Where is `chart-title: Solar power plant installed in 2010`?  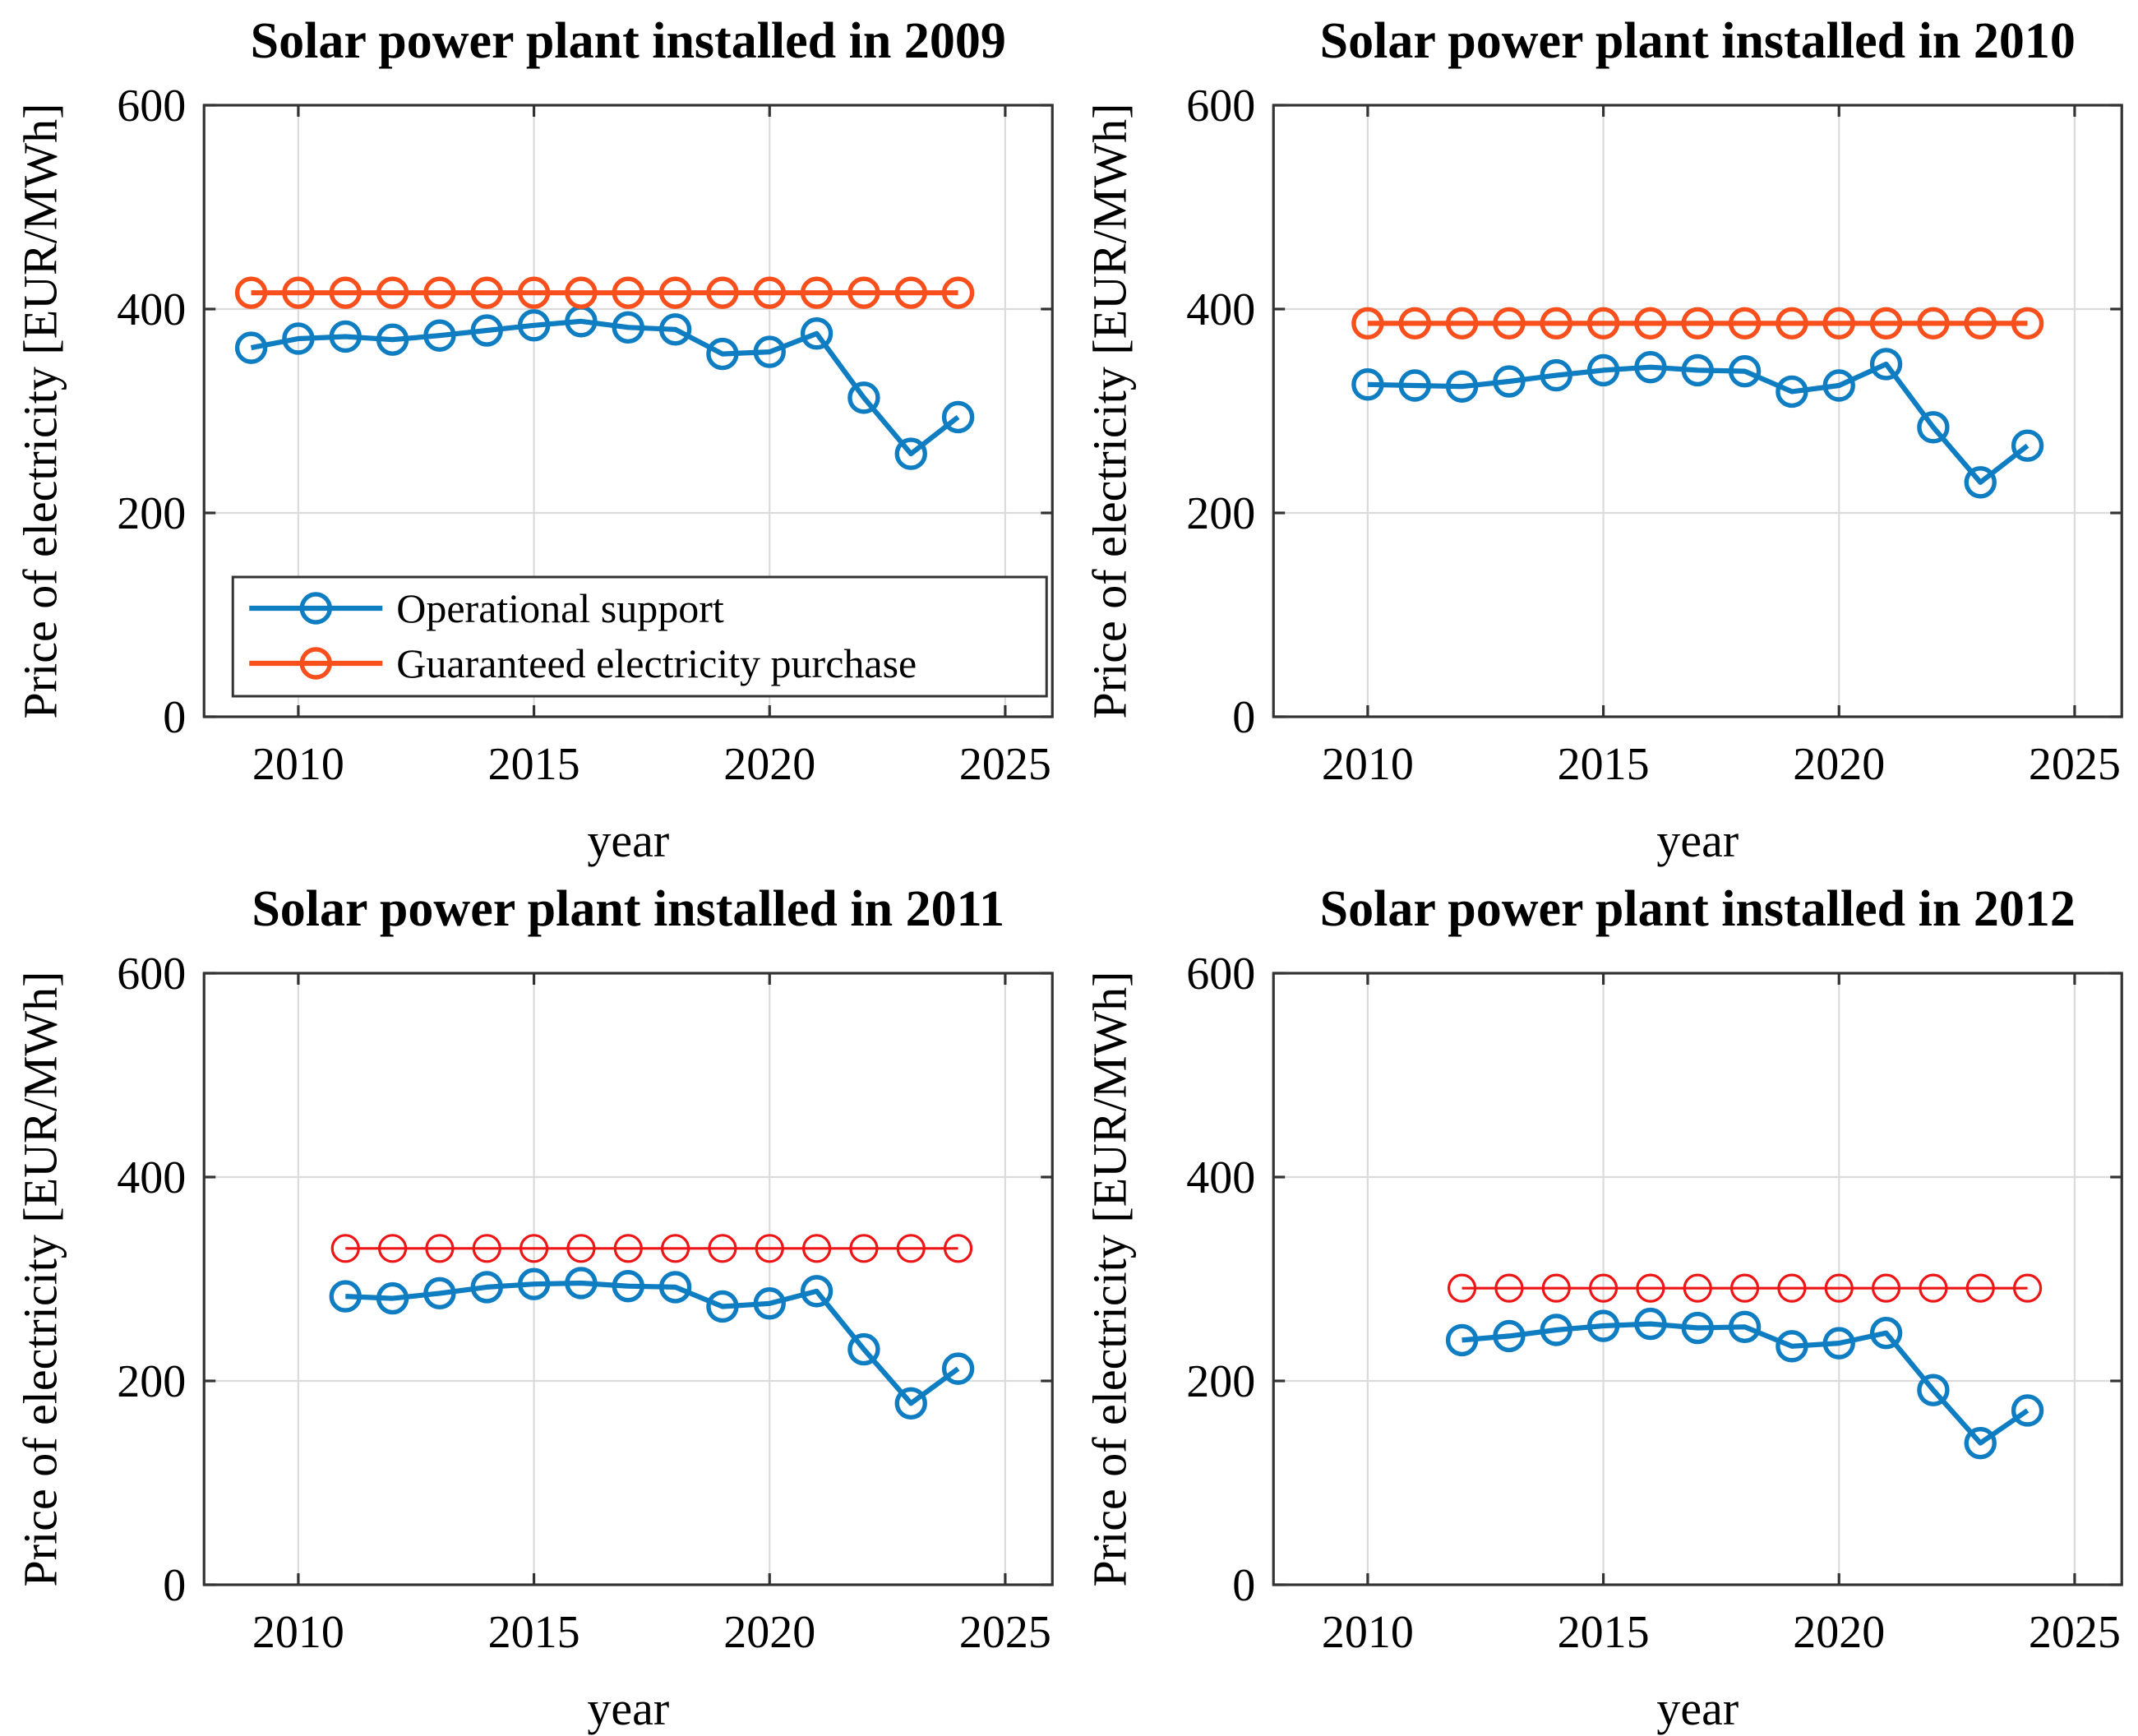
chart-title: Solar power plant installed in 2010 is located at coordinates (1697, 41).